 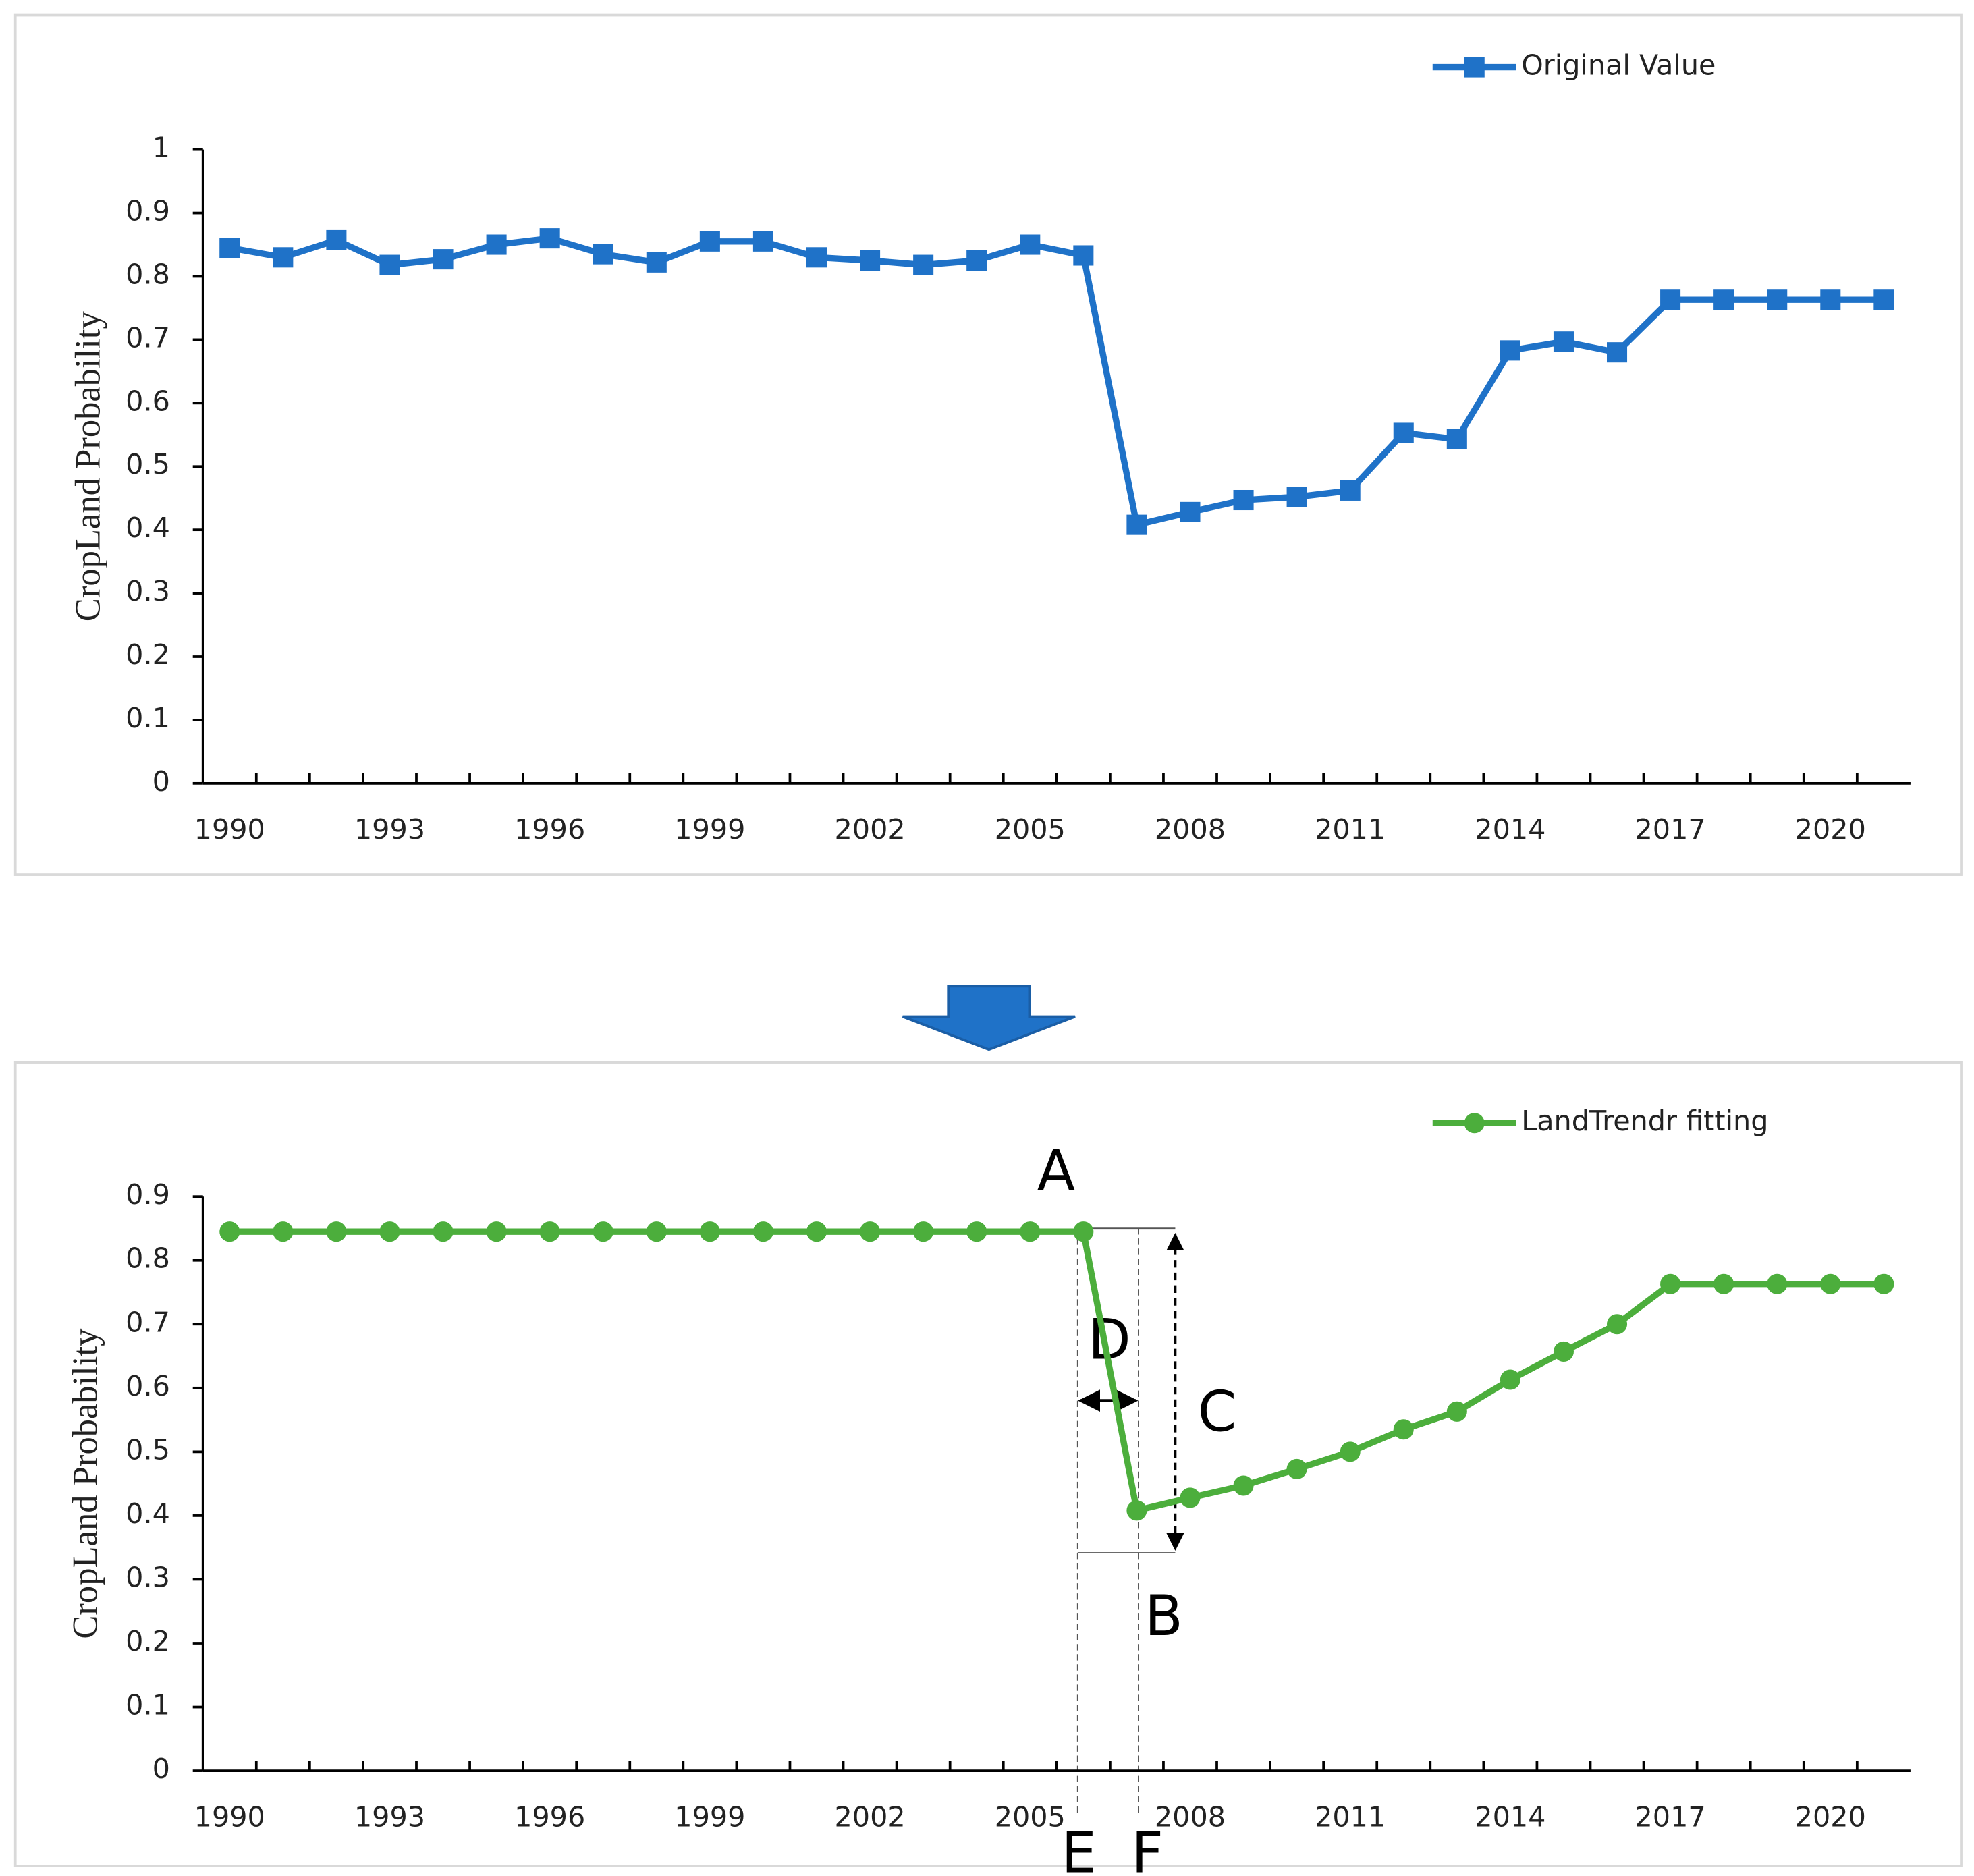 What do you see at coordinates (1350, 1816) in the screenshot?
I see `x-tick-label: 2011` at bounding box center [1350, 1816].